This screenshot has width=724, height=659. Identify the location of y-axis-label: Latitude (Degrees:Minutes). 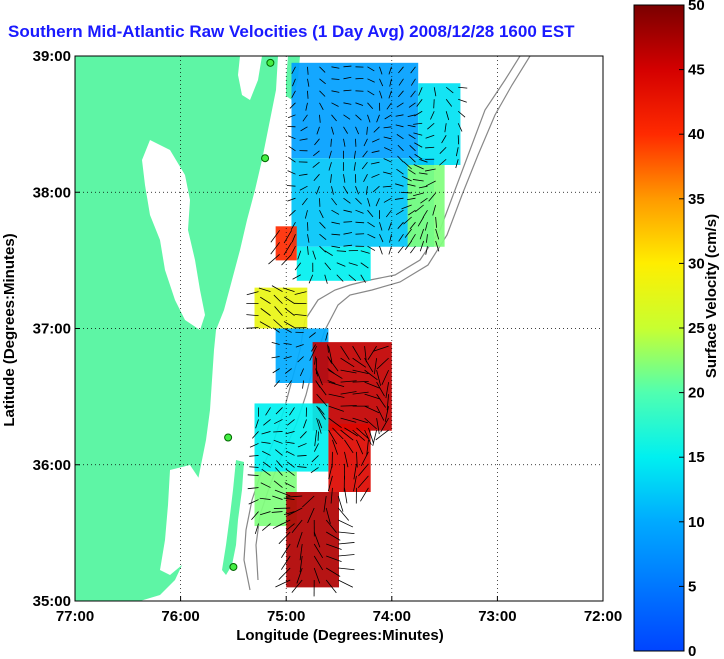
(9, 329).